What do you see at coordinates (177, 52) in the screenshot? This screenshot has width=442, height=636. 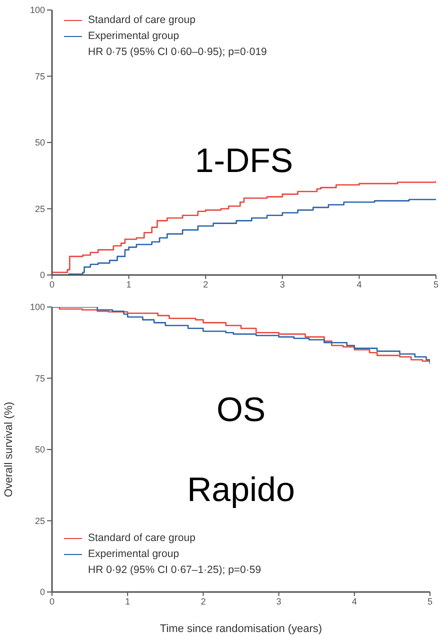 I see `annotation: HR 0·75 (95% CI 0·60–0·95); p=0·019` at bounding box center [177, 52].